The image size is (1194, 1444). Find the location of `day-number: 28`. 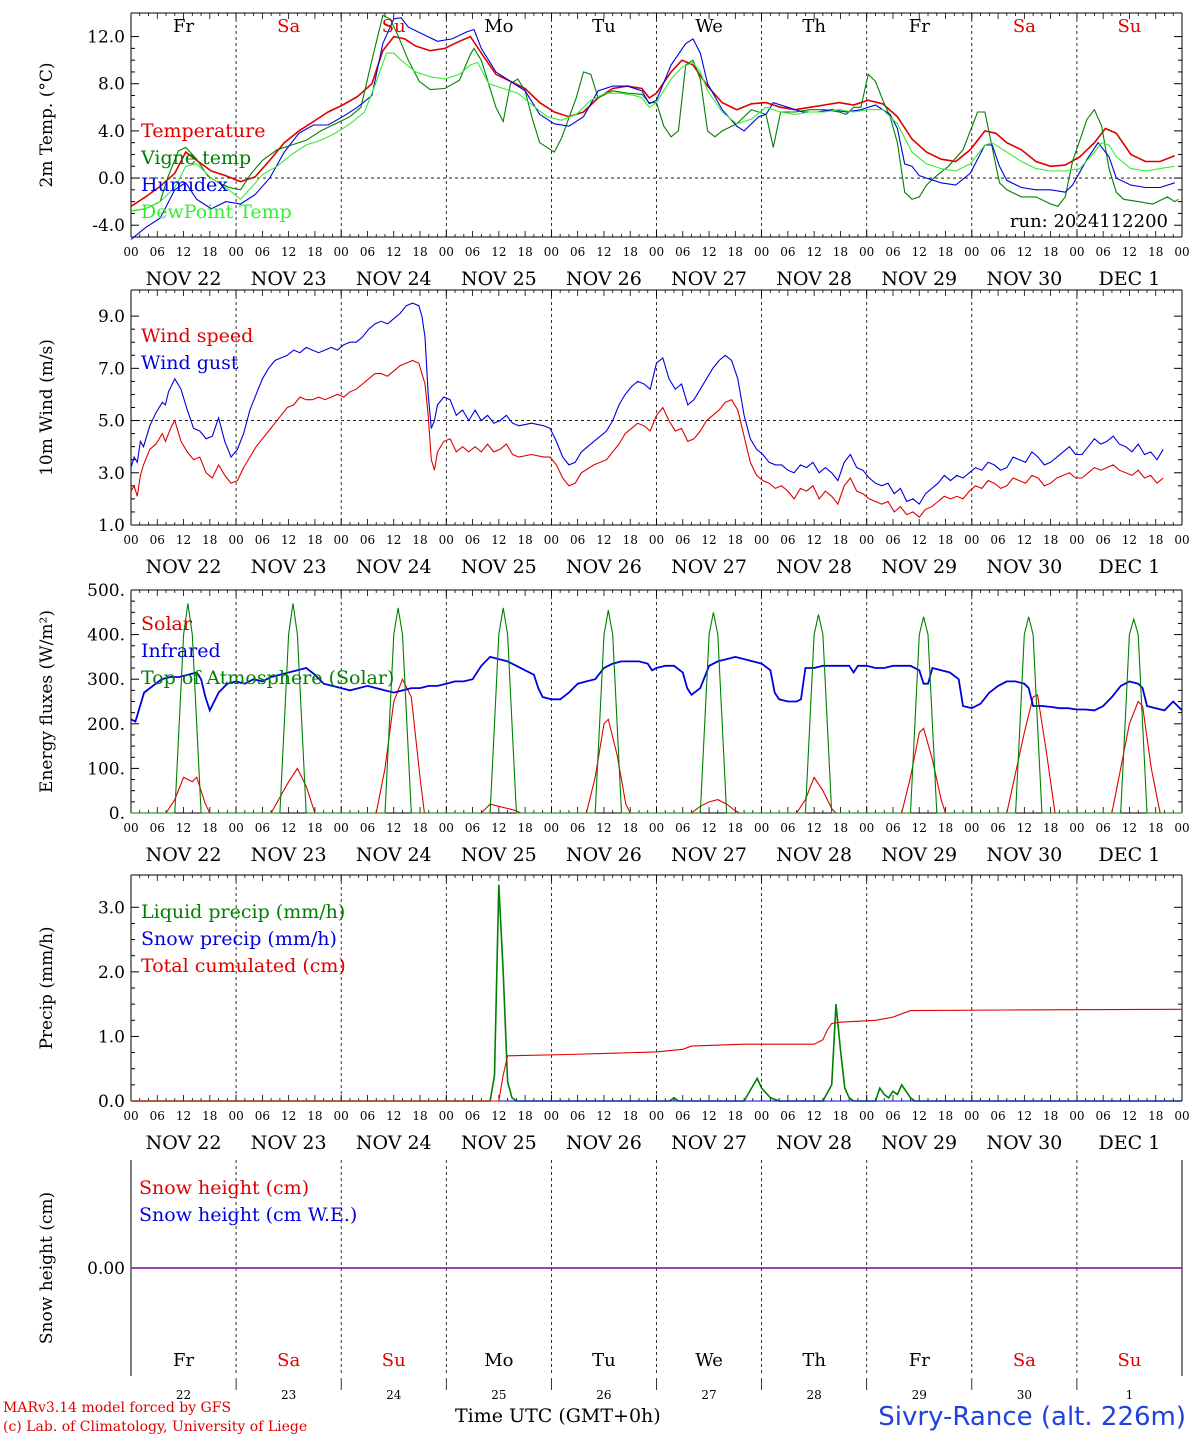

day-number: 28 is located at coordinates (814, 1395).